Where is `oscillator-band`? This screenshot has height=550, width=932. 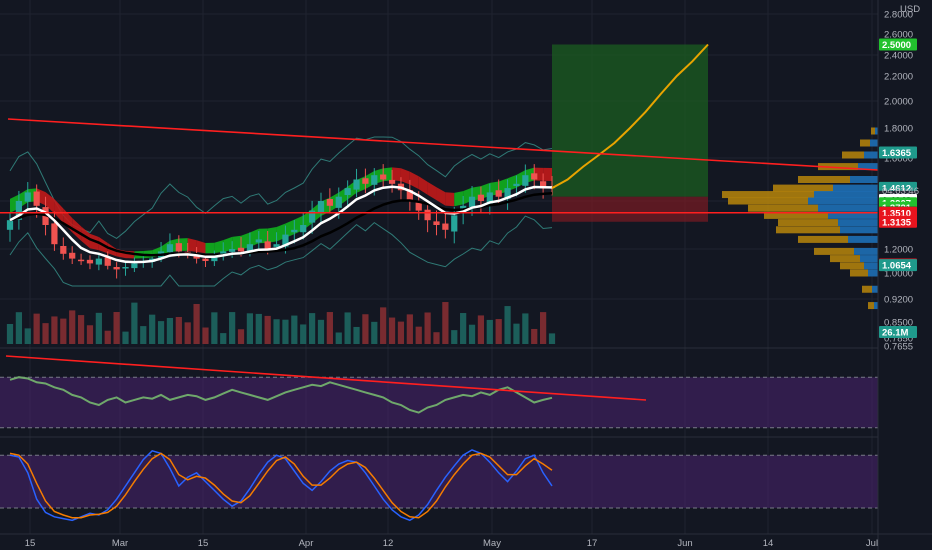
oscillator-band is located at coordinates (439, 481).